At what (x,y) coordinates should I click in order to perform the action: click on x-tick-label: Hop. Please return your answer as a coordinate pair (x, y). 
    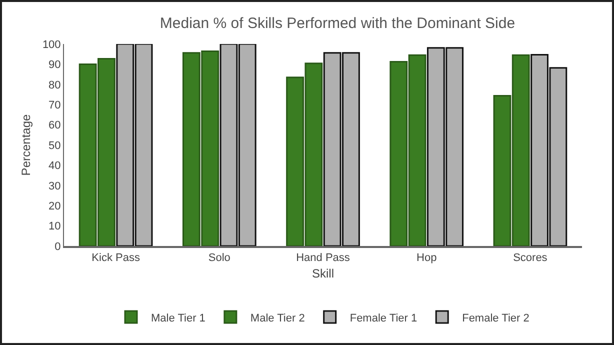
    Looking at the image, I should click on (426, 258).